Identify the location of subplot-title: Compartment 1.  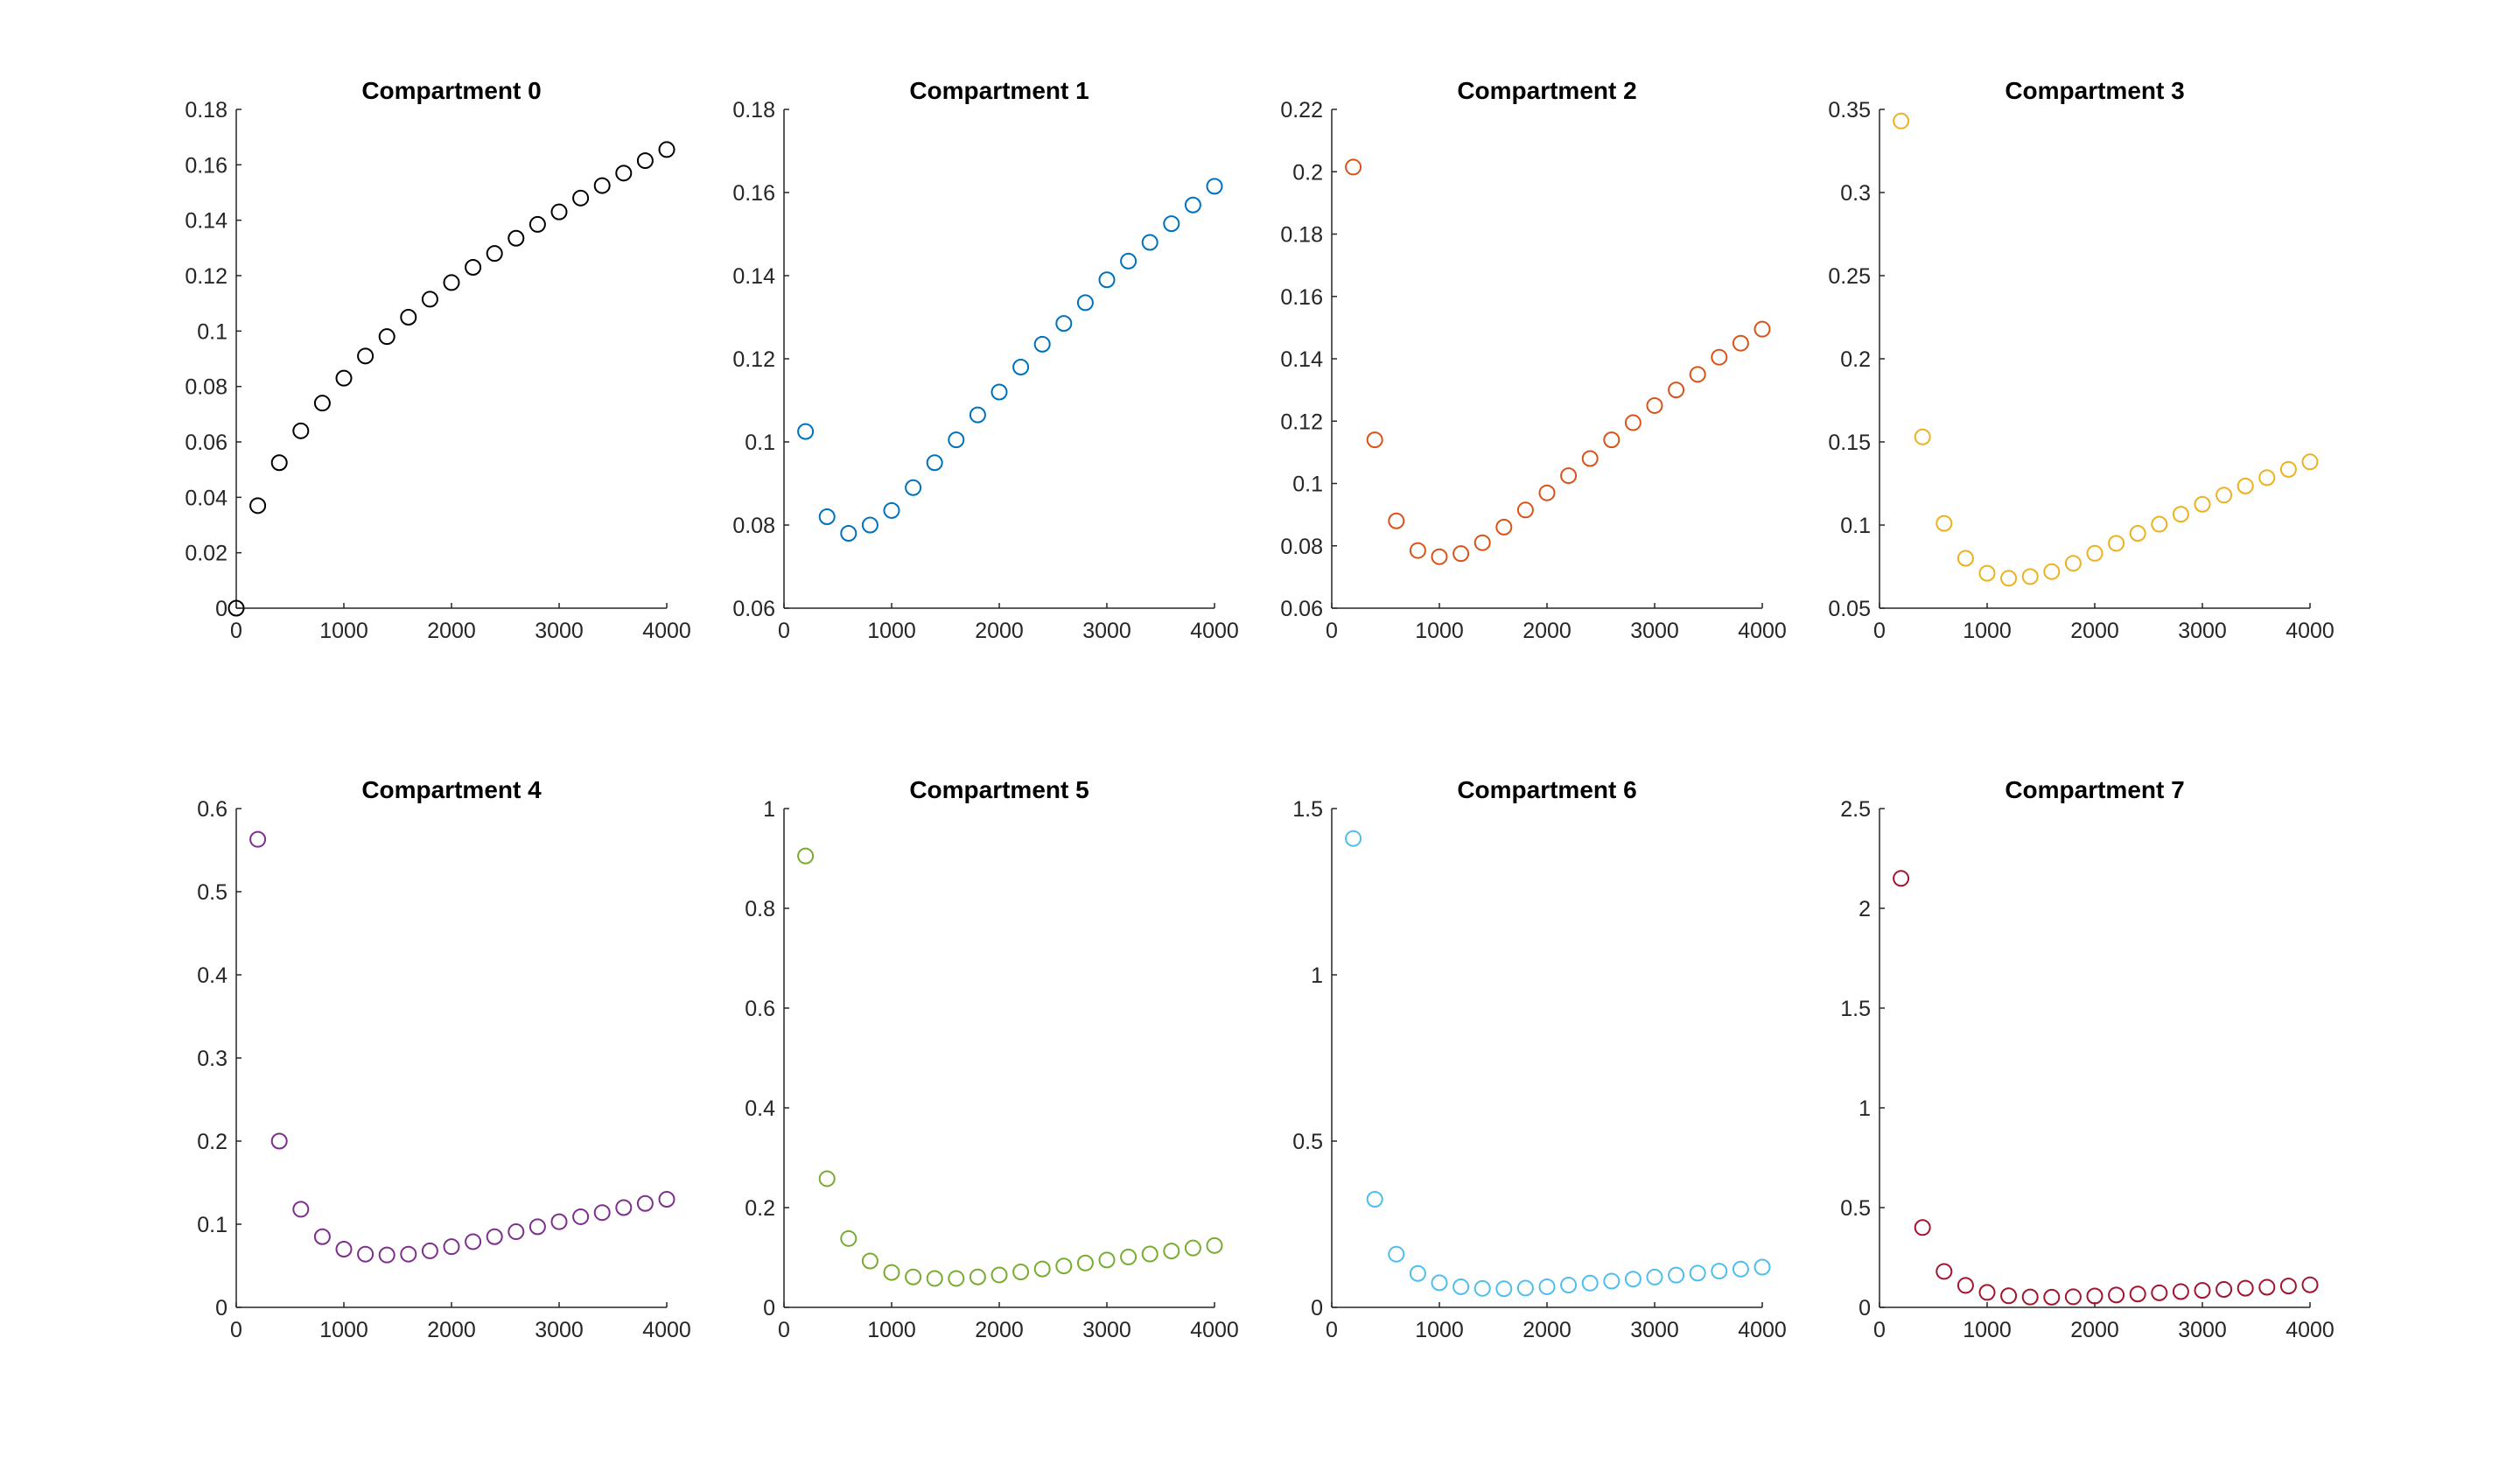
(998, 90).